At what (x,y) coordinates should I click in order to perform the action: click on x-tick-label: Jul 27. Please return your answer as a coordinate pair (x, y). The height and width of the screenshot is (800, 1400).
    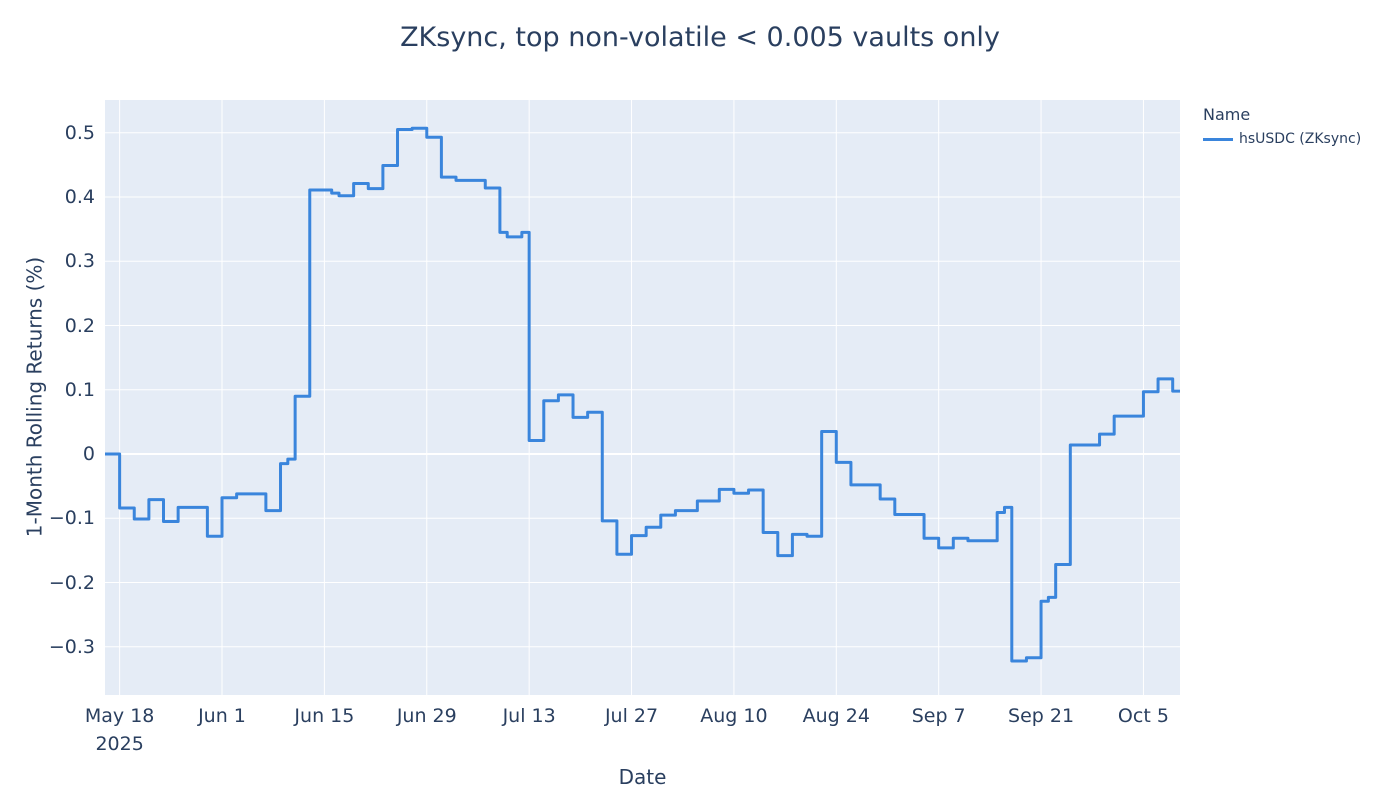
    Looking at the image, I should click on (631, 716).